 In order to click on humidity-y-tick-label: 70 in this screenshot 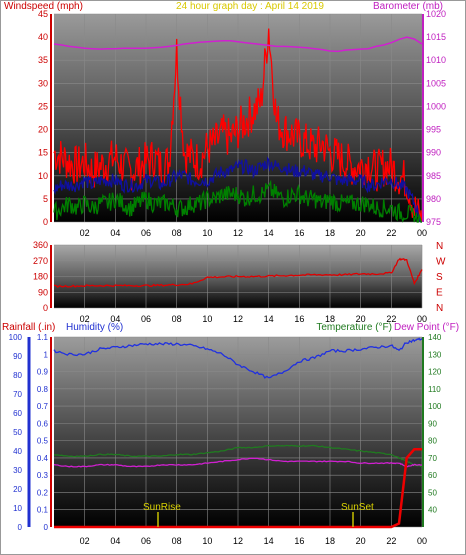, I will do `click(17, 394)`.